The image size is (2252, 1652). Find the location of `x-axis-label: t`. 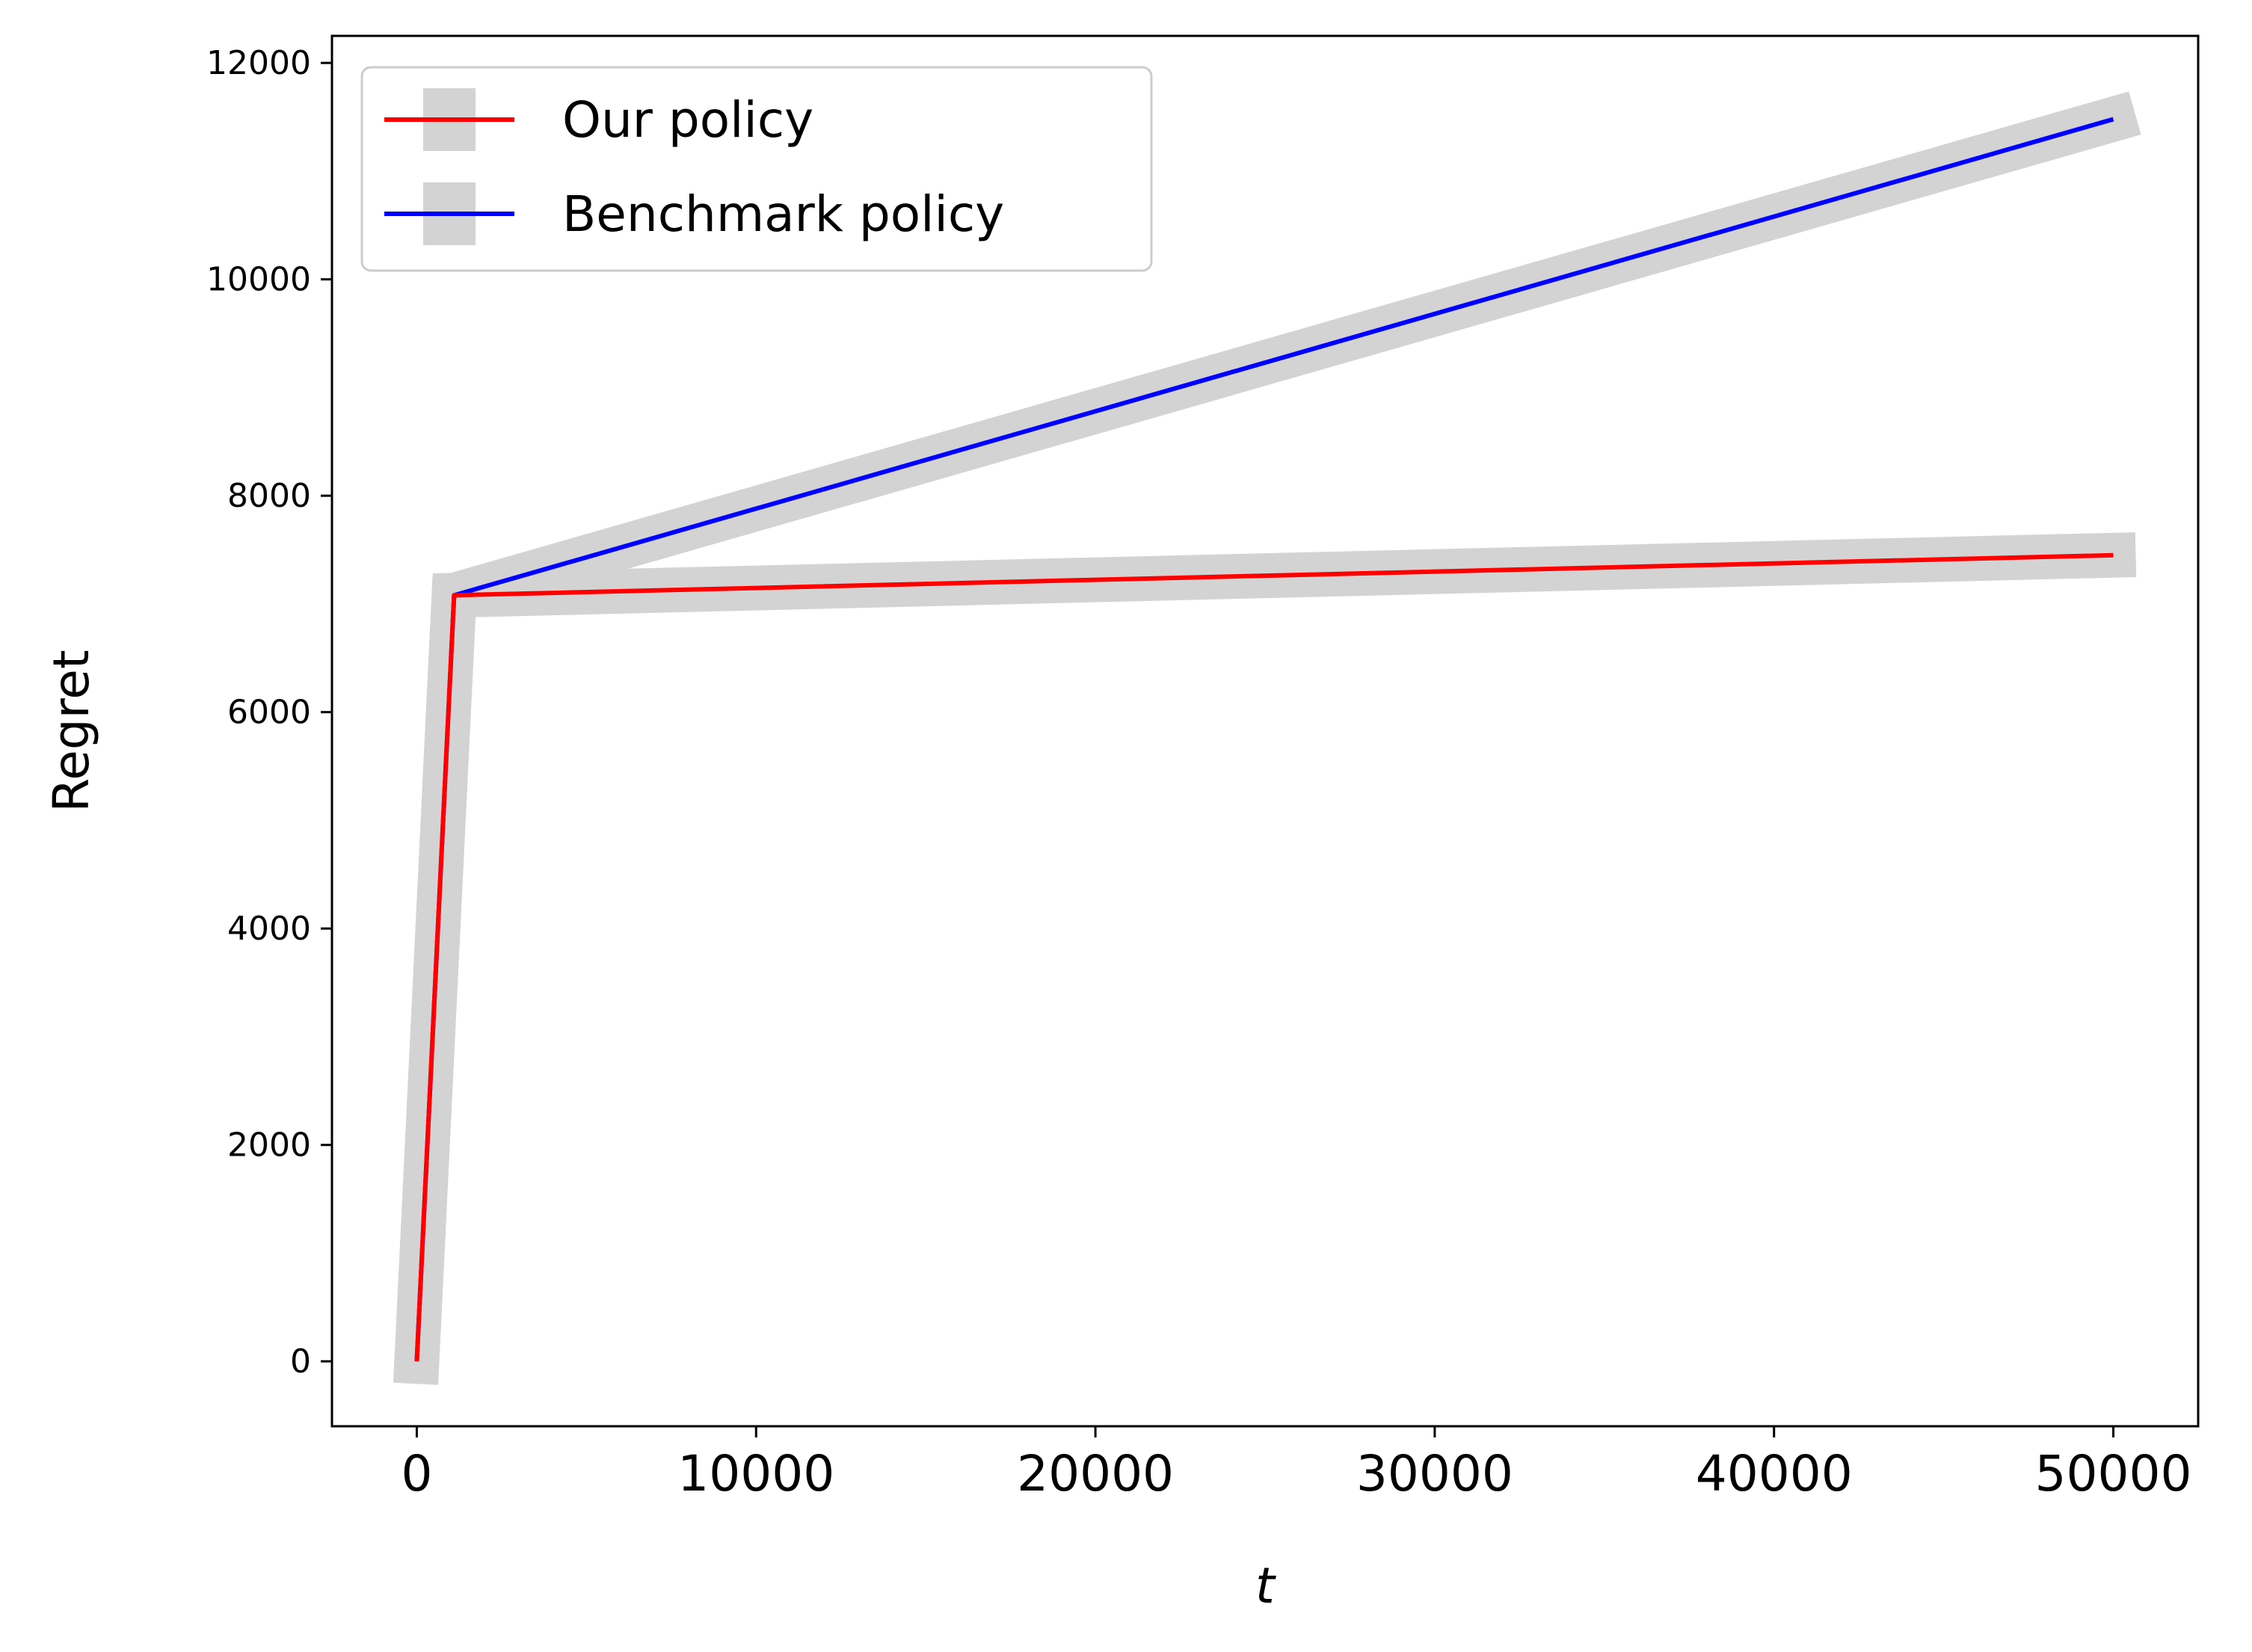

x-axis-label: t is located at coordinates (1265, 1586).